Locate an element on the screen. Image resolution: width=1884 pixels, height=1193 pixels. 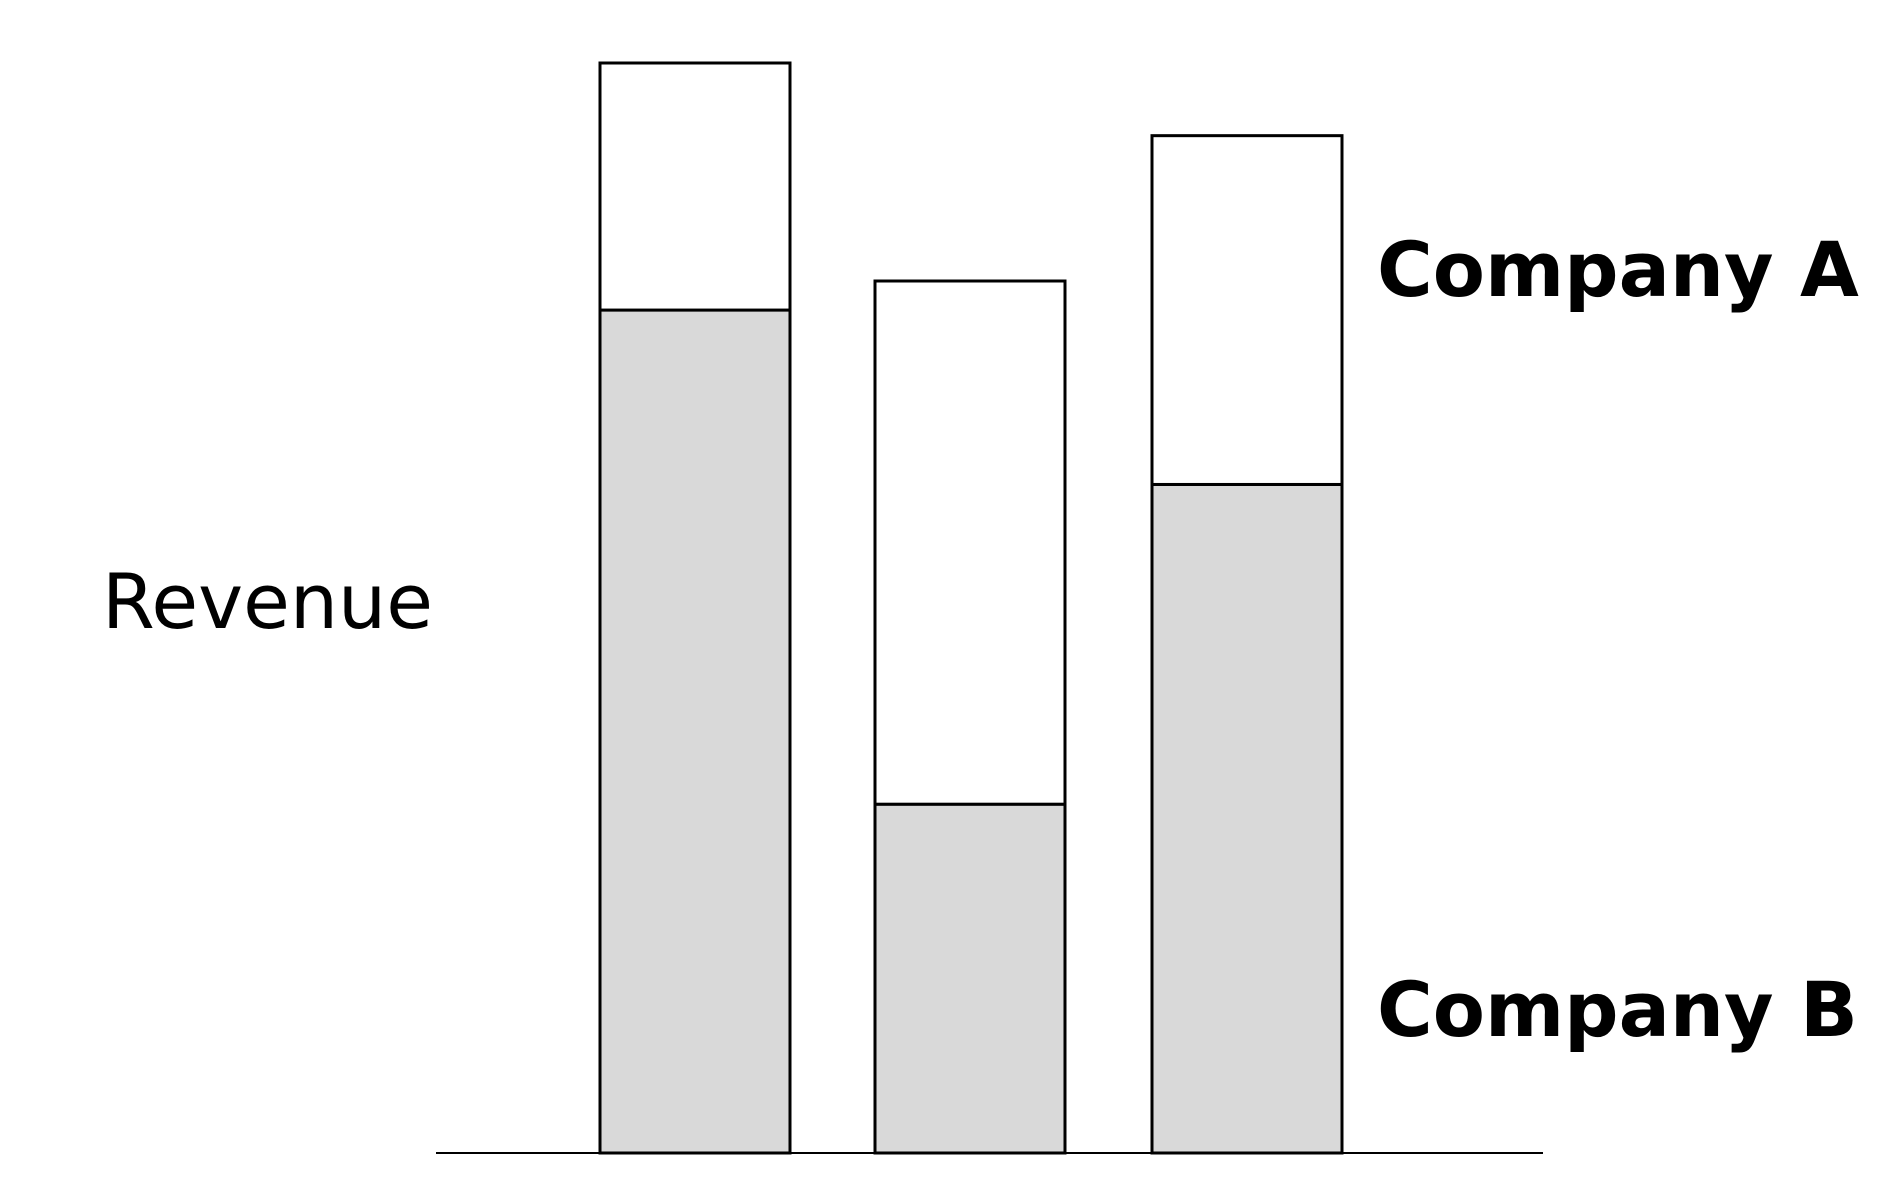
bar-2-company-a is located at coordinates (970, 542).